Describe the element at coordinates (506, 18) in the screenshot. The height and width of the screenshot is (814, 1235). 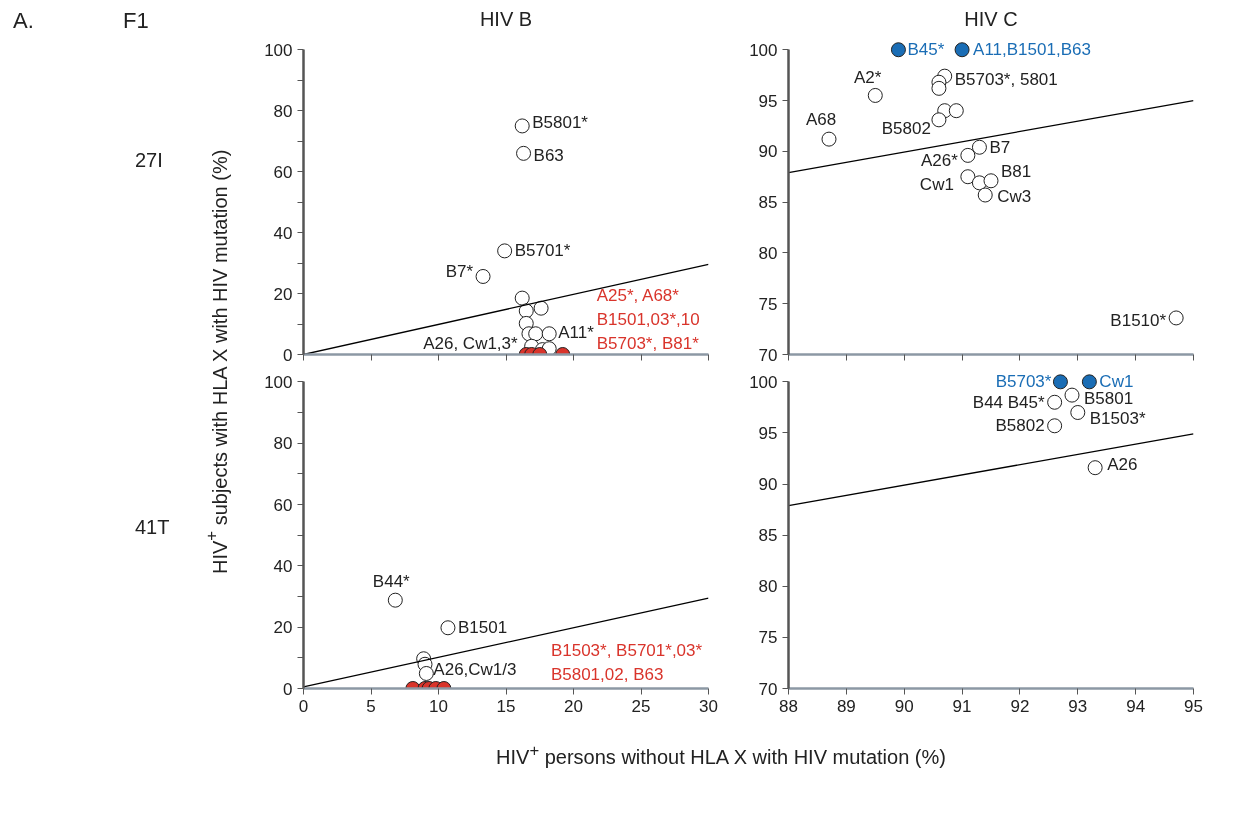
I see `chart-title: HIV B` at that location.